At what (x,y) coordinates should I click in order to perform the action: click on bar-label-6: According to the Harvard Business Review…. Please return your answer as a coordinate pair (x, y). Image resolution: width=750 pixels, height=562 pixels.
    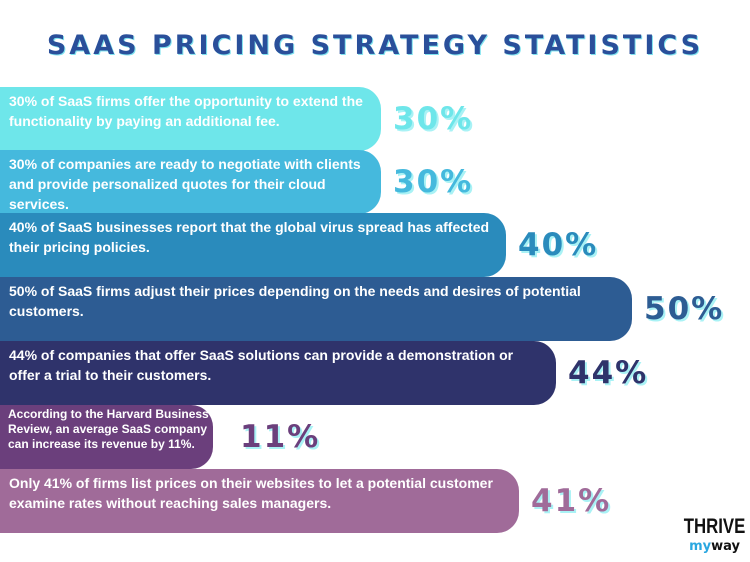
    Looking at the image, I should click on (108, 429).